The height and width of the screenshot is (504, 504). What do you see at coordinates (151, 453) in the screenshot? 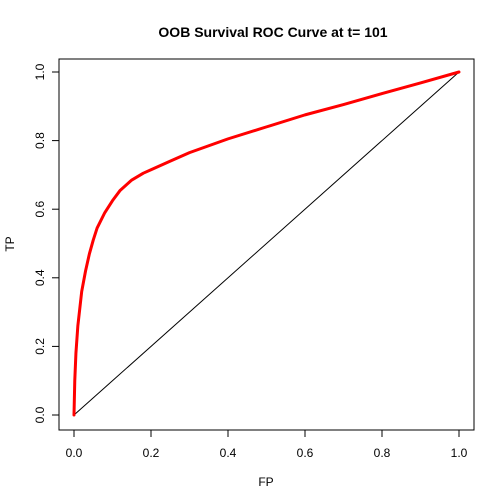
I see `x-tick-label: 0.2` at bounding box center [151, 453].